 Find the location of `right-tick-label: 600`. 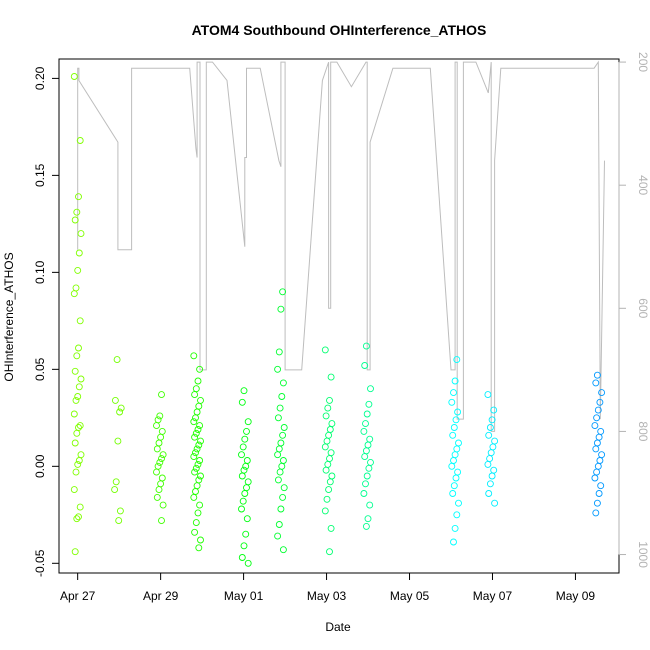

right-tick-label: 600 is located at coordinates (643, 308).